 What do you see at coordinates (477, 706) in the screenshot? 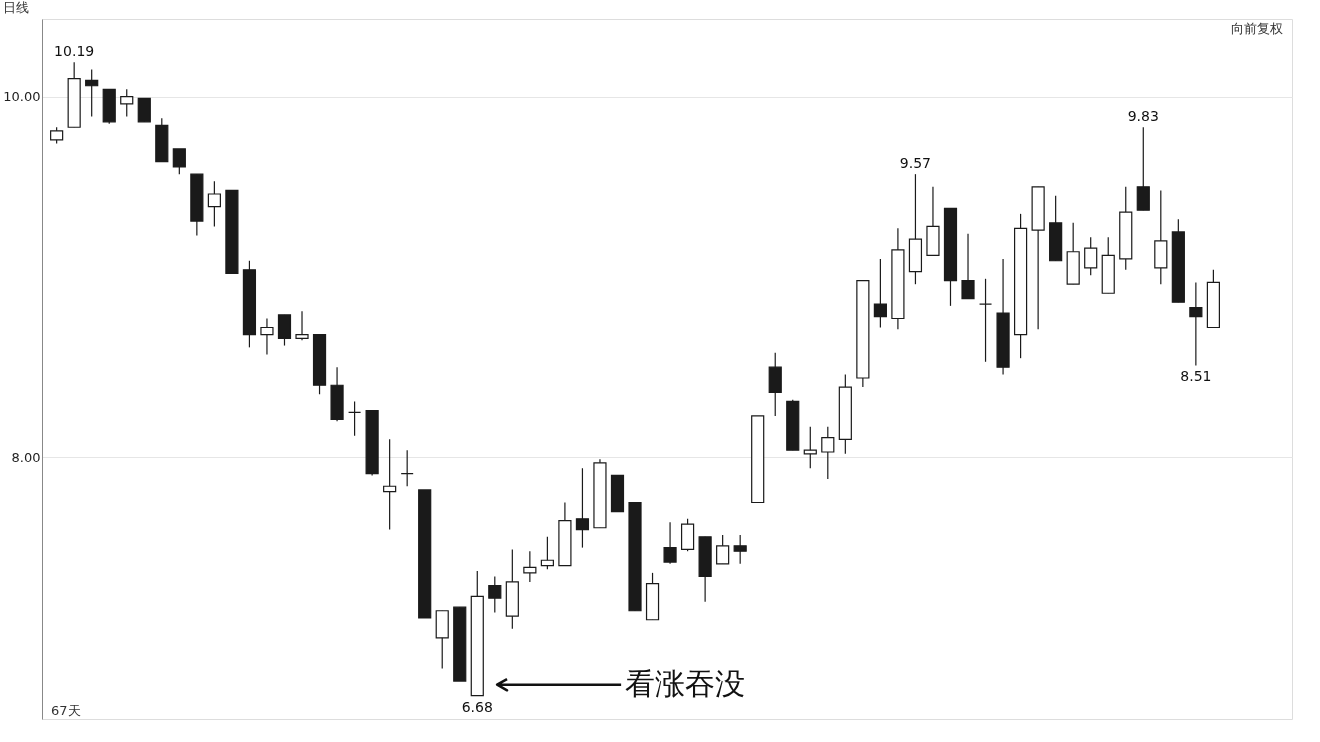
I see `annotation: 6.68` at bounding box center [477, 706].